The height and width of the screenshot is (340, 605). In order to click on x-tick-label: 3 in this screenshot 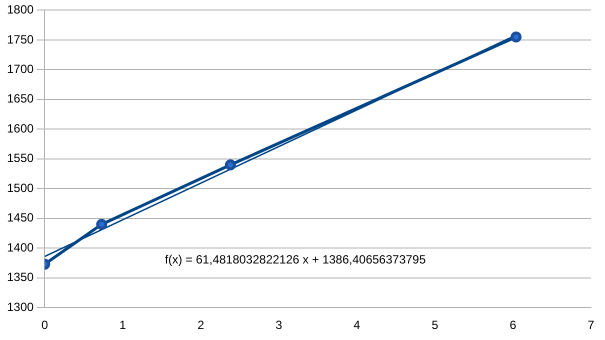, I will do `click(278, 325)`.